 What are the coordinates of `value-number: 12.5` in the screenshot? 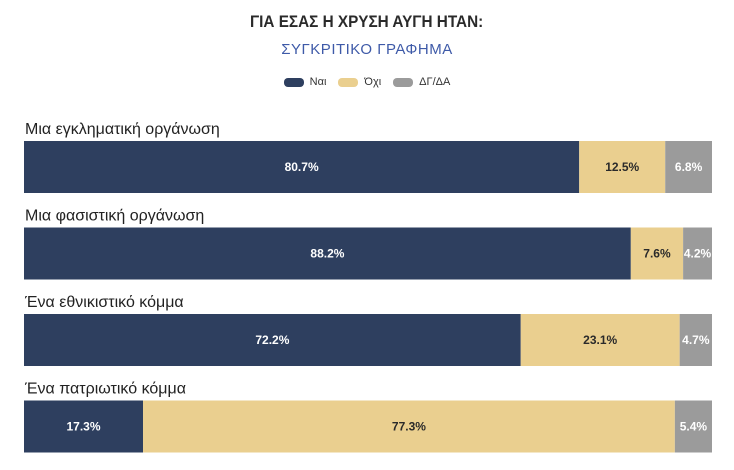 It's located at (617, 167).